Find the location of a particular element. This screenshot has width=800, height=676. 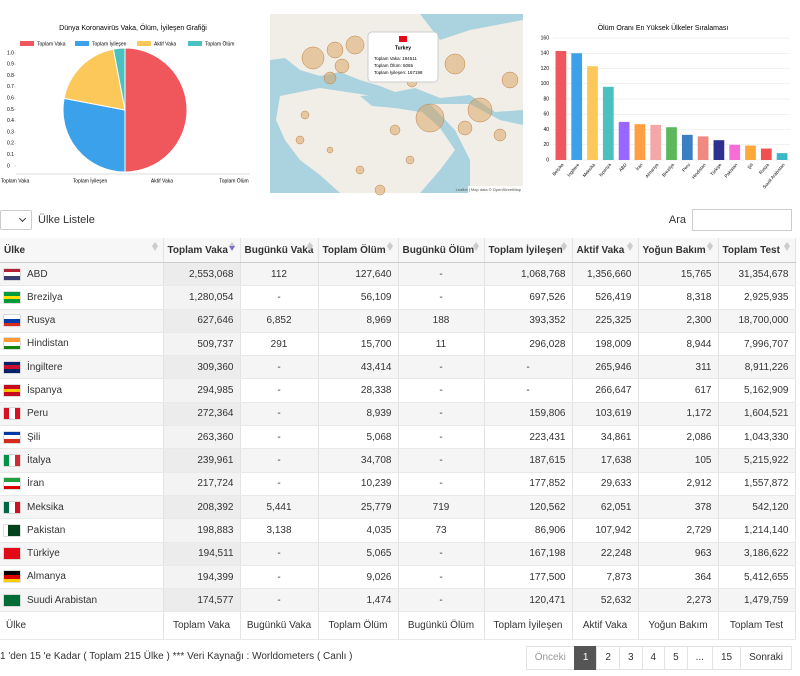

table-cell: 5,162,909 is located at coordinates (757, 390).